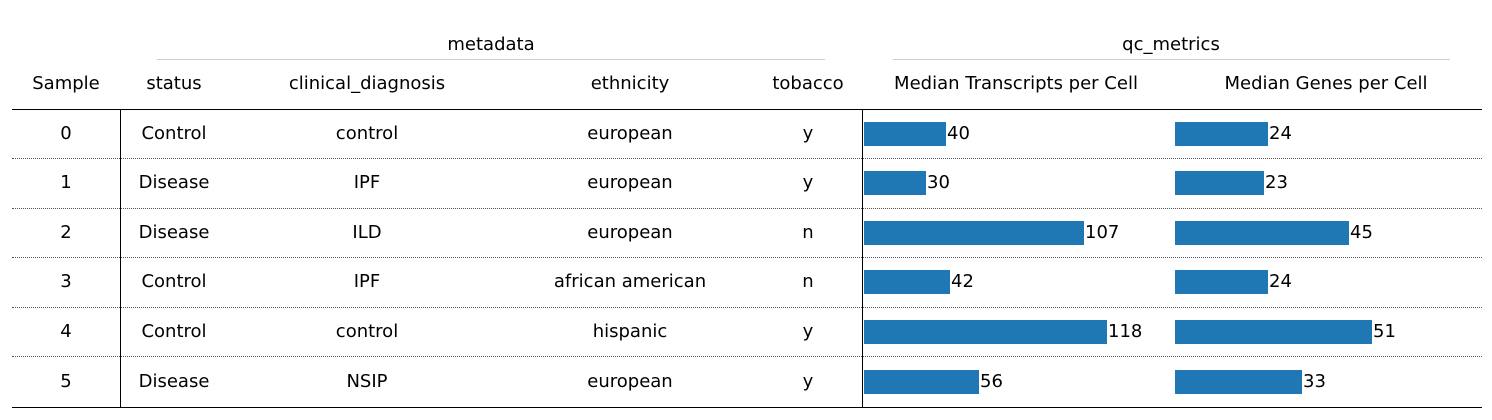  What do you see at coordinates (1171, 59) in the screenshot?
I see `group-rule-qc-metrics` at bounding box center [1171, 59].